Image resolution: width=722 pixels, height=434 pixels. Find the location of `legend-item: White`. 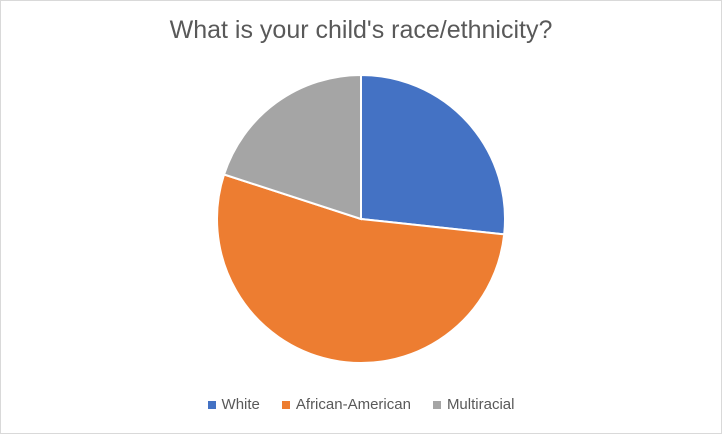

legend-item: White is located at coordinates (233, 404).